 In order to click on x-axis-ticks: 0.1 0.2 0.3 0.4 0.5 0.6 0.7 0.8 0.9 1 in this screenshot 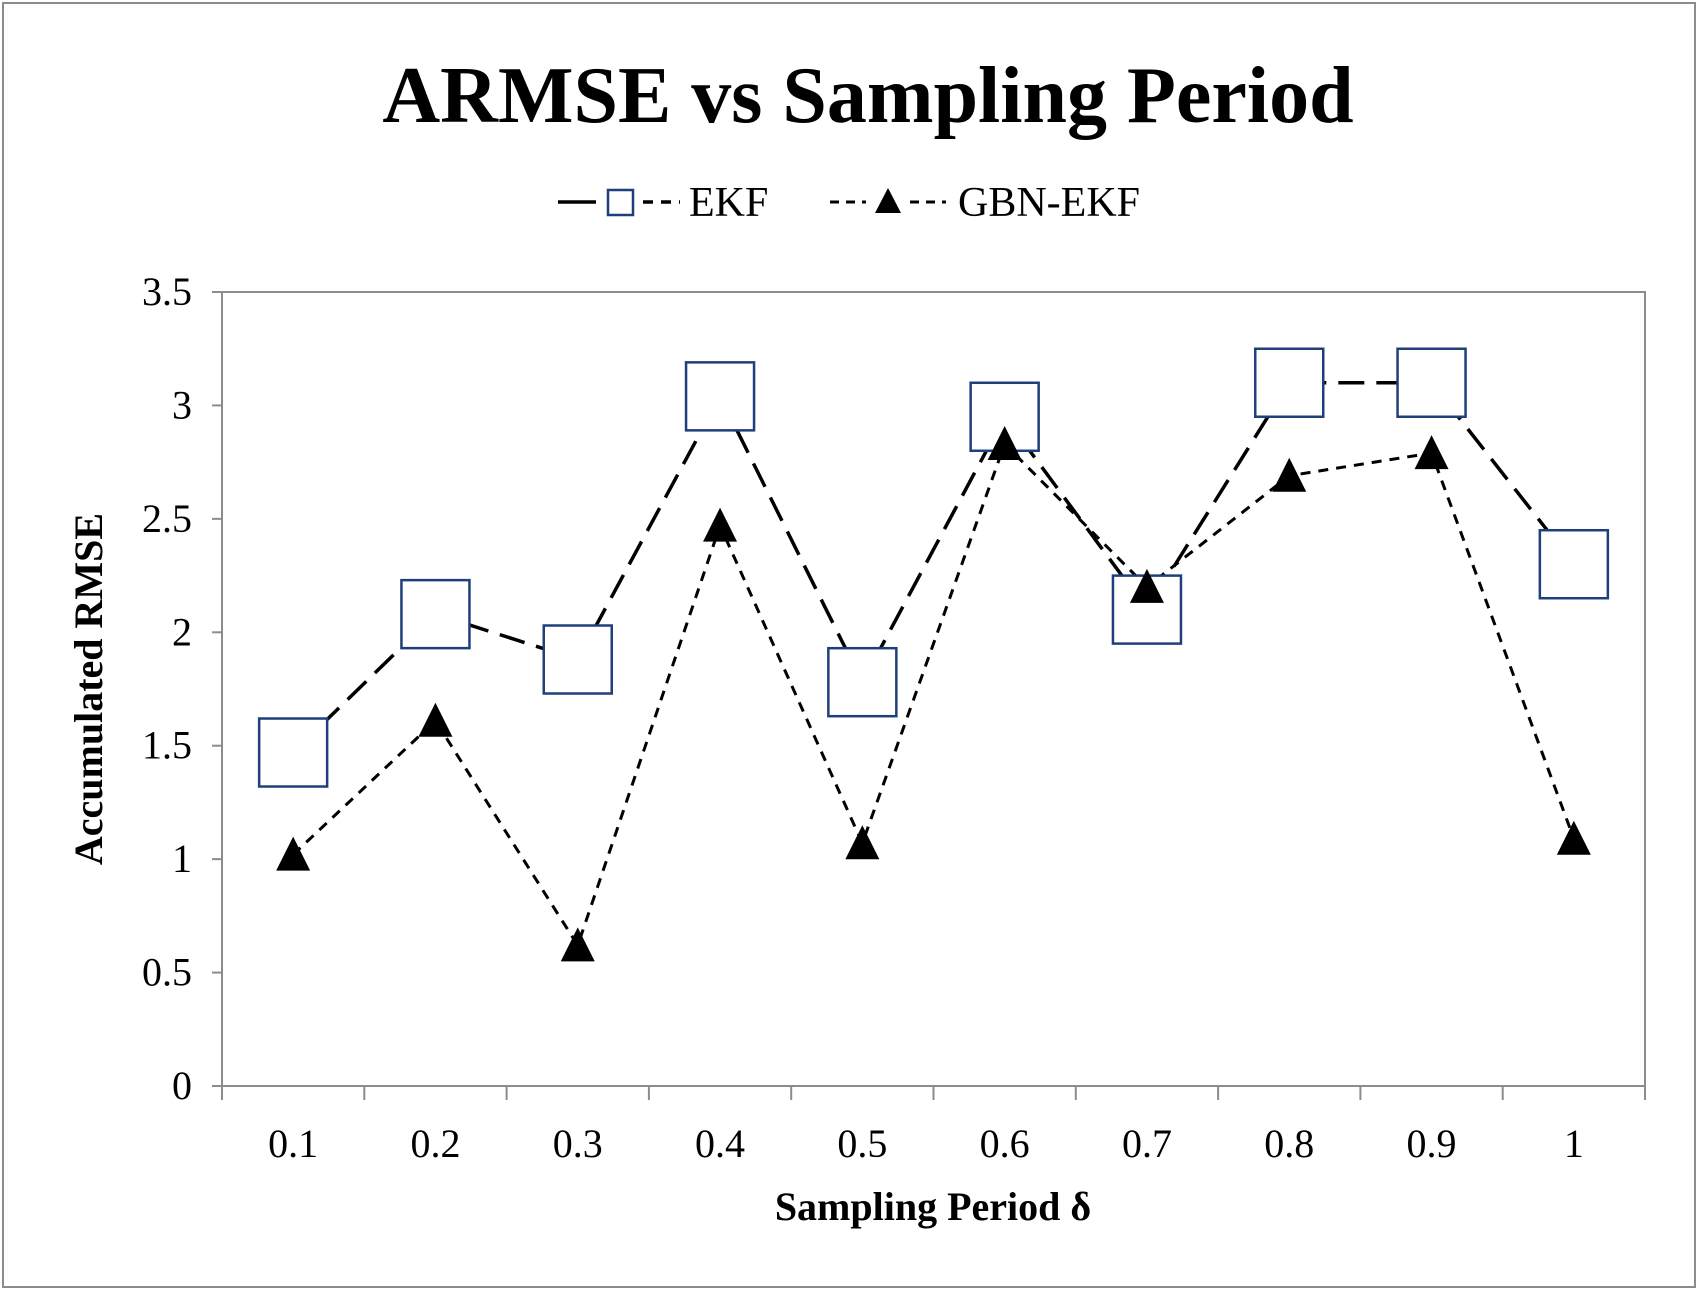, I will do `click(933, 1126)`.